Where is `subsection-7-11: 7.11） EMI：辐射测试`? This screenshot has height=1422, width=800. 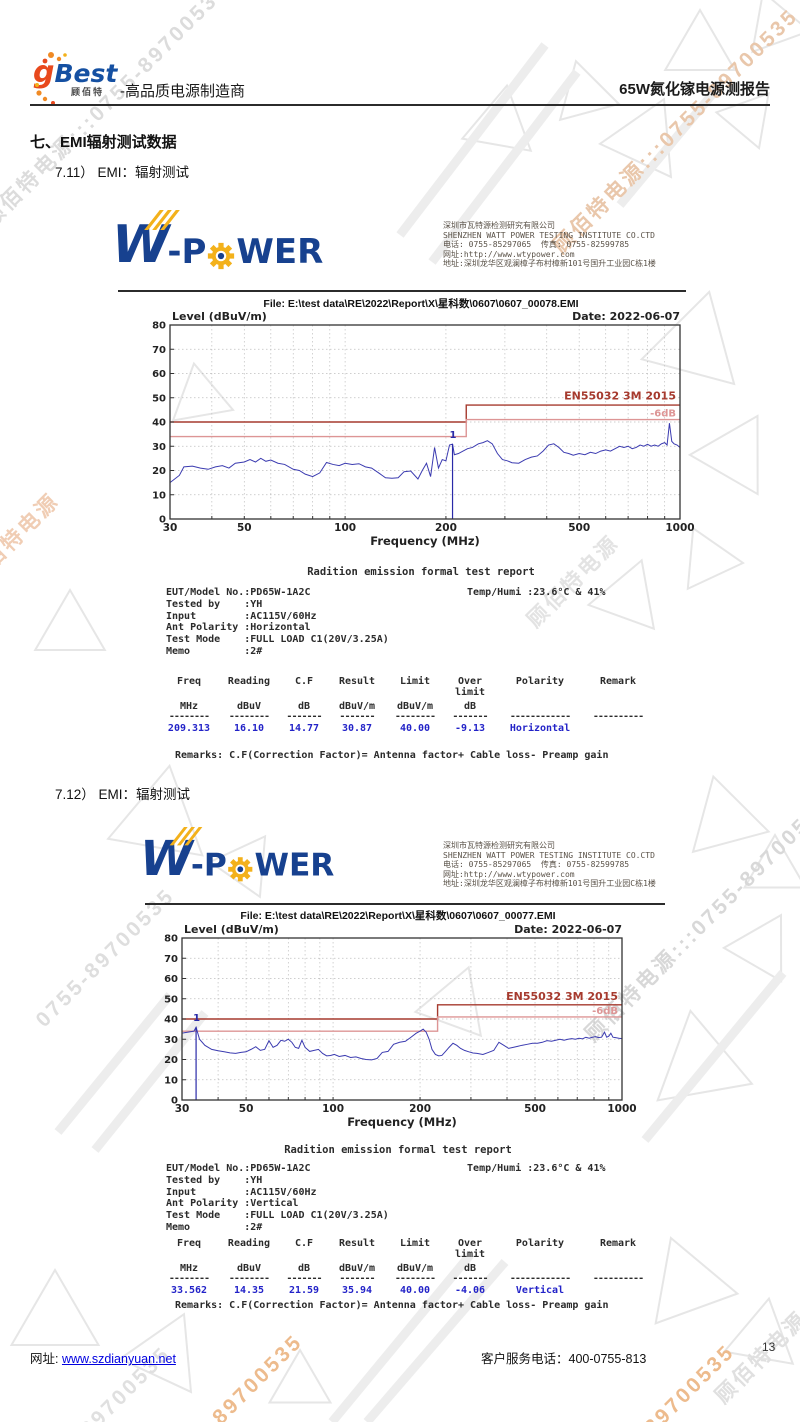 subsection-7-11: 7.11） EMI：辐射测试 is located at coordinates (122, 172).